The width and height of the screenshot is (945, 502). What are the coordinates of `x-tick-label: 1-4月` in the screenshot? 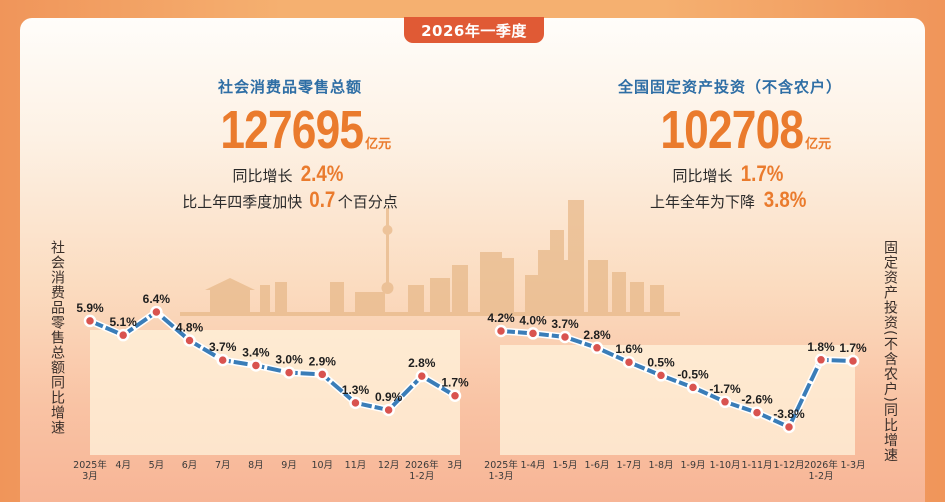 It's located at (533, 465).